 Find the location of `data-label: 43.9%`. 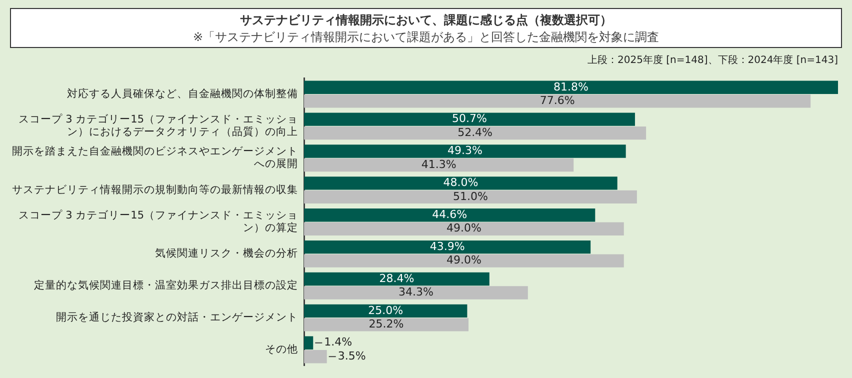

data-label: 43.9% is located at coordinates (447, 246).